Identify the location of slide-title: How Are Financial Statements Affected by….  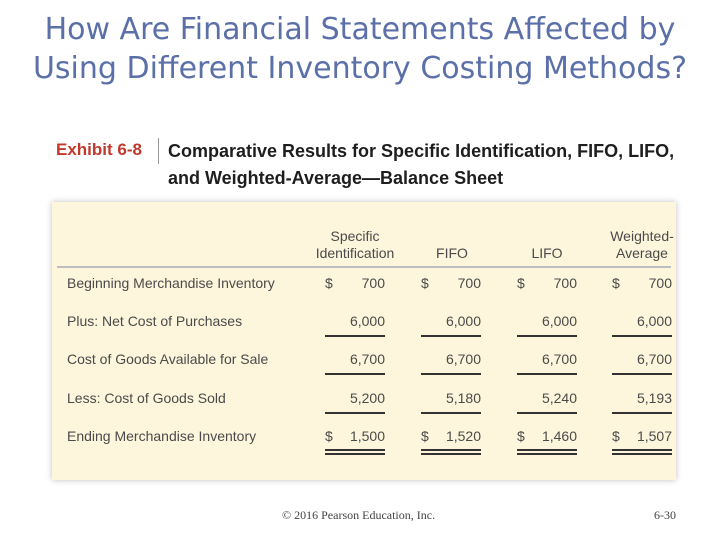
(360, 49).